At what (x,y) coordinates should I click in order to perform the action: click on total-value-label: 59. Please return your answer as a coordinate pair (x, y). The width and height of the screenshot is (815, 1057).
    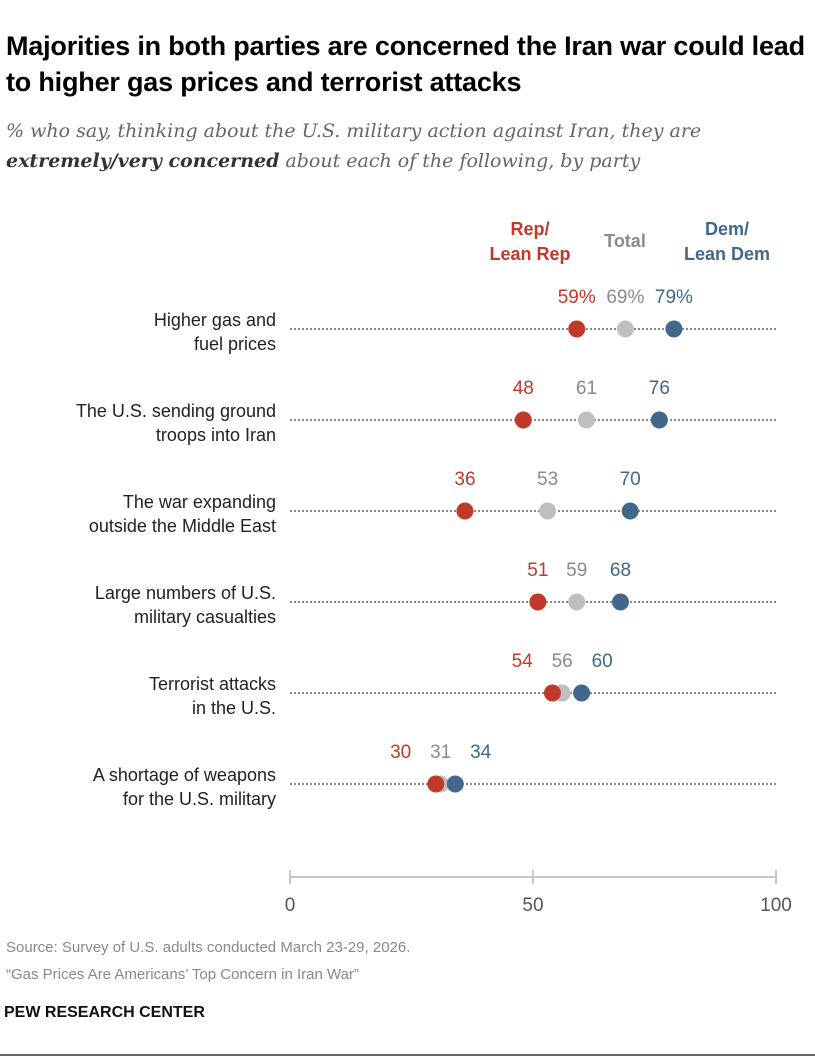
    Looking at the image, I should click on (577, 570).